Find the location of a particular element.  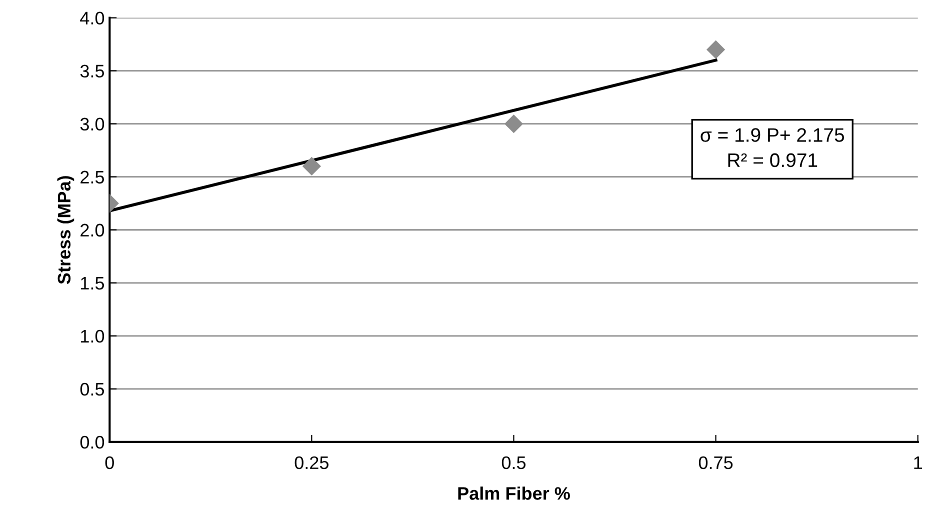

y-tick-label: 2.0 is located at coordinates (92, 230).